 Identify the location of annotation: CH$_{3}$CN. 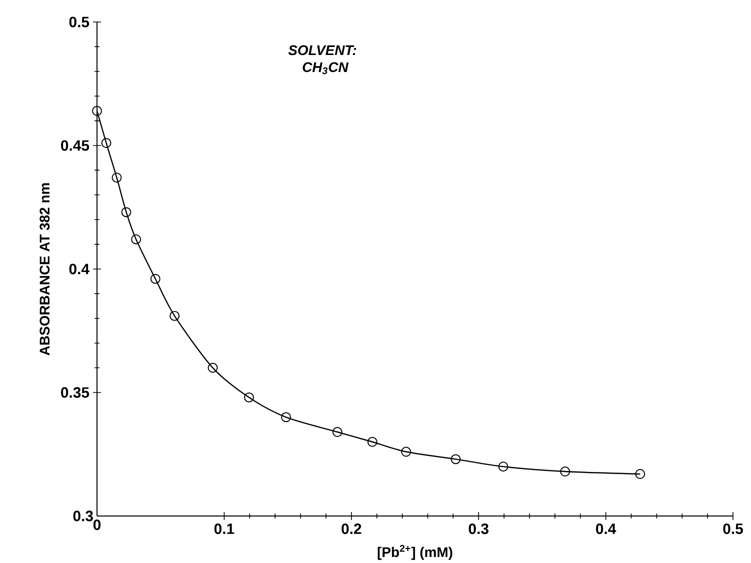
(325, 68).